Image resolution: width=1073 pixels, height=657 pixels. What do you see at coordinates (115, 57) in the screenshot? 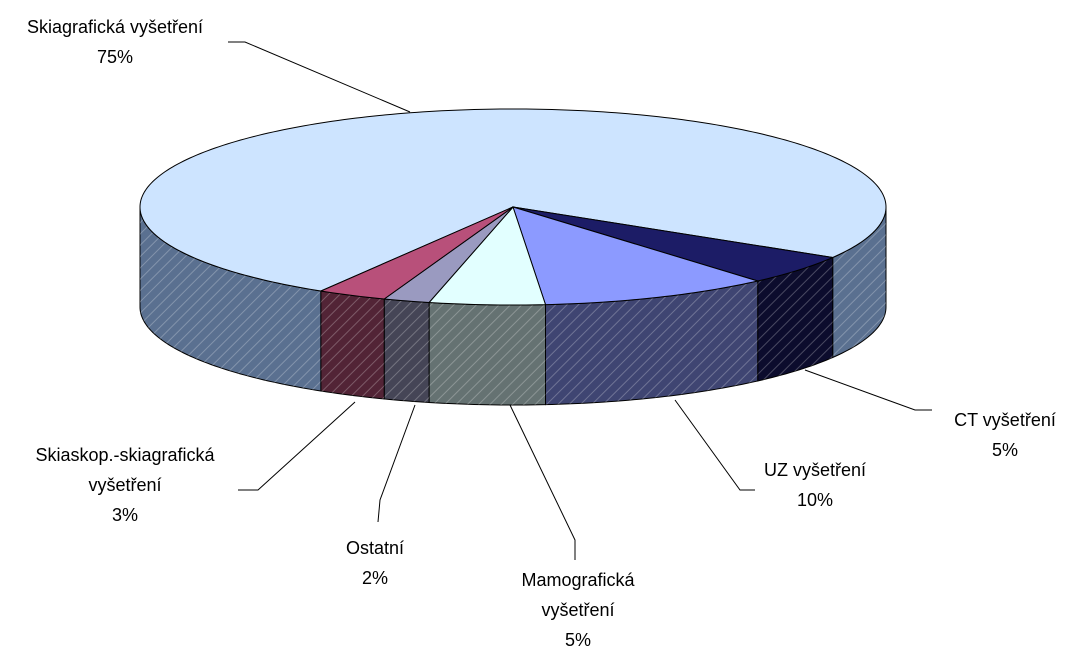
I see `value-label: 75%` at bounding box center [115, 57].